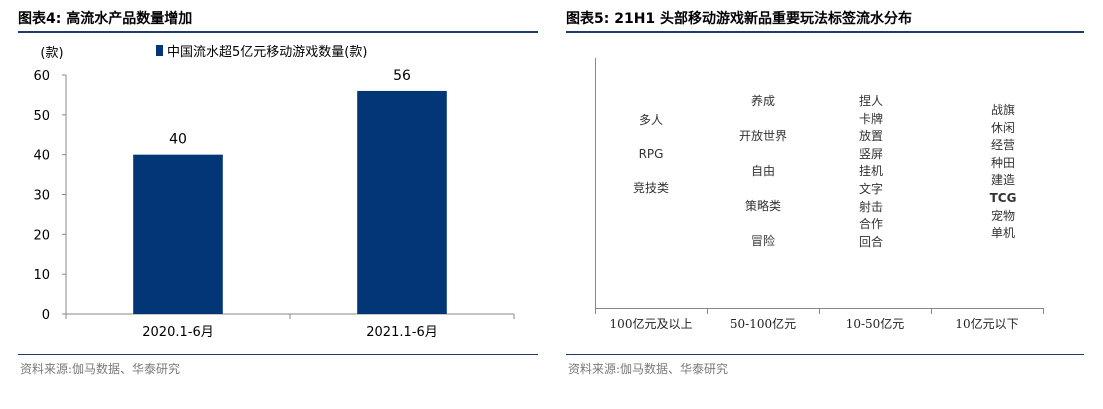  I want to click on tag-item: 策略类, so click(762, 206).